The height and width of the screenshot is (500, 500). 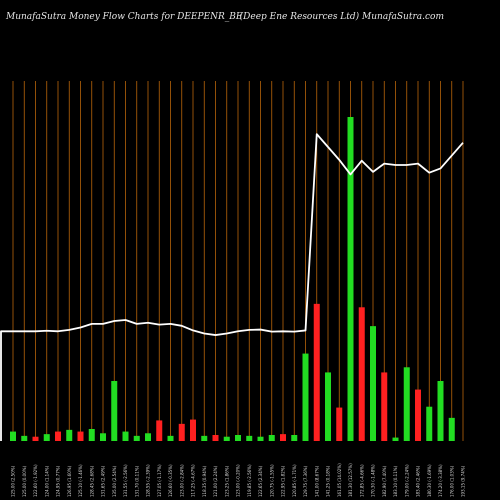 What do you see at coordinates (35, 480) in the screenshot?
I see `x-tick-label: 122.60 (-1.92%)` at bounding box center [35, 480].